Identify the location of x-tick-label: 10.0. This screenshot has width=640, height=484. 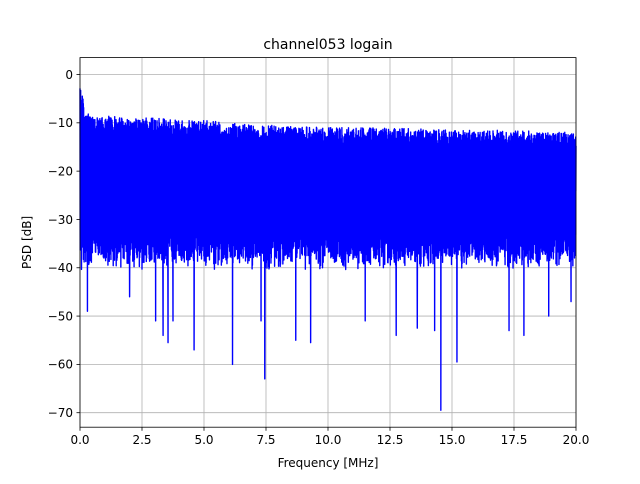
(328, 440).